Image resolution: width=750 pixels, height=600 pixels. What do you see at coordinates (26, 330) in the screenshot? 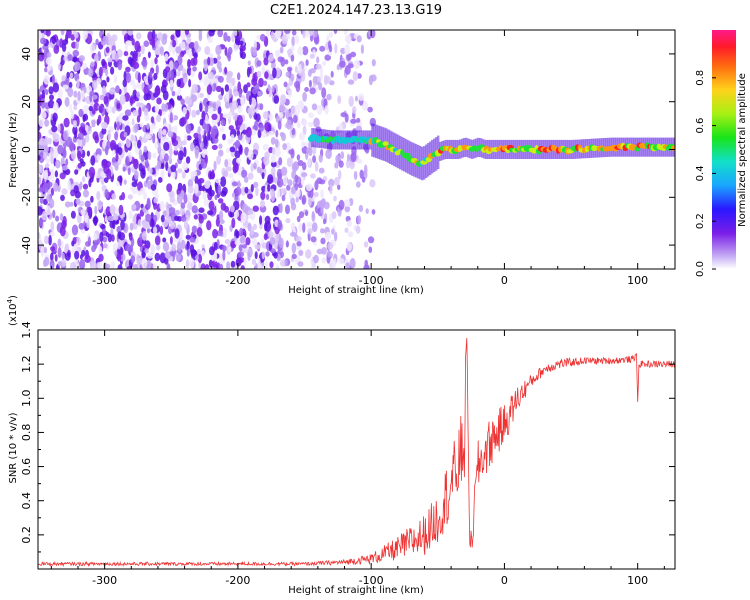
I see `snr-y-tick-label: 1.4` at bounding box center [26, 330].